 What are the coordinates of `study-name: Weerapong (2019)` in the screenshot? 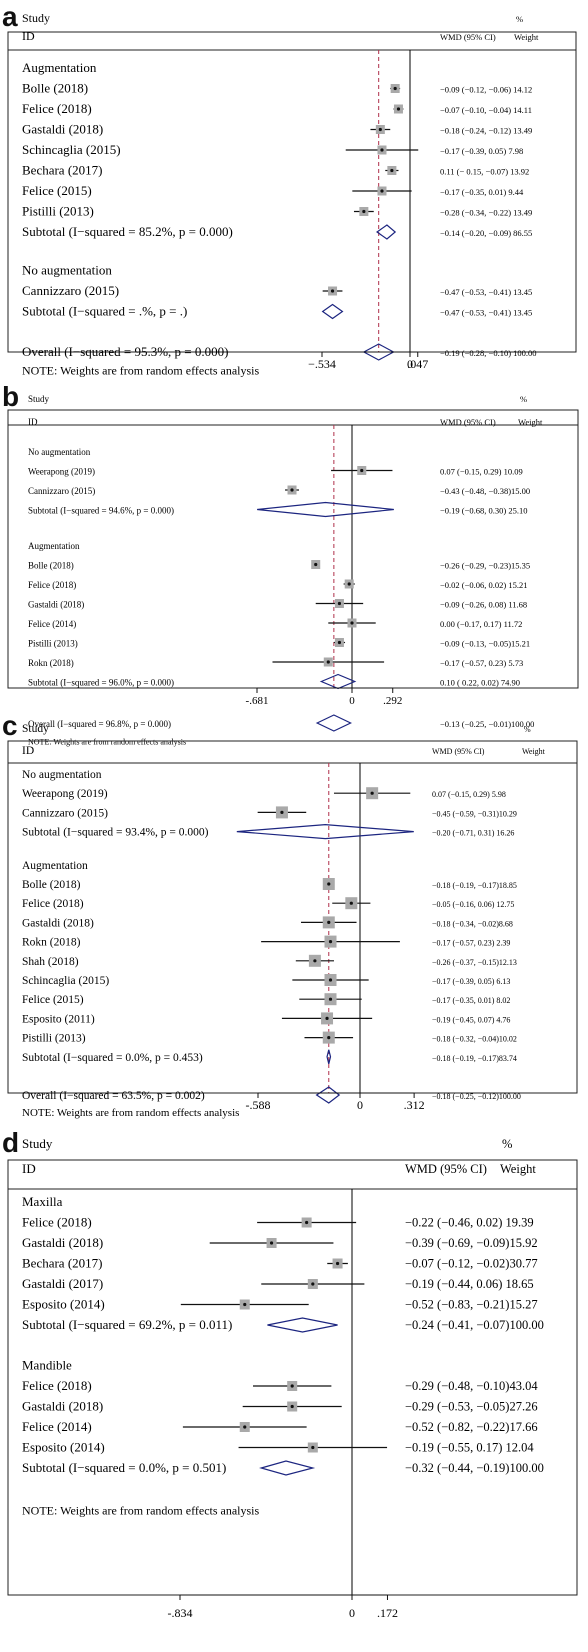 It's located at (65, 794).